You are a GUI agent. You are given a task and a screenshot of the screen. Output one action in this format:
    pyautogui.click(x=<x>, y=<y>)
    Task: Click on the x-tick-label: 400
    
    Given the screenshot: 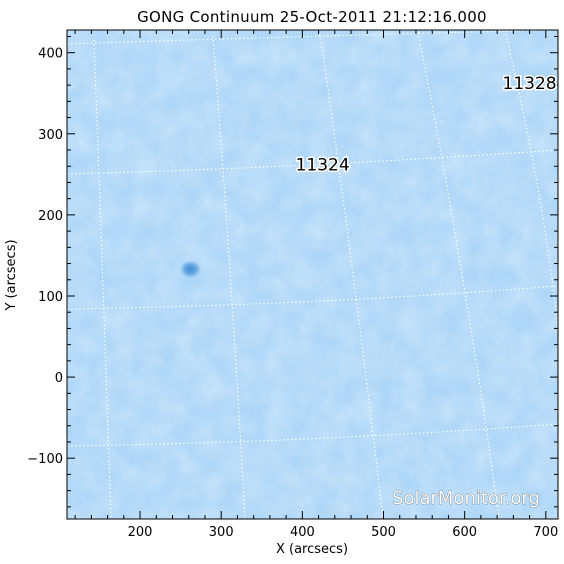 What is the action you would take?
    pyautogui.click(x=302, y=532)
    